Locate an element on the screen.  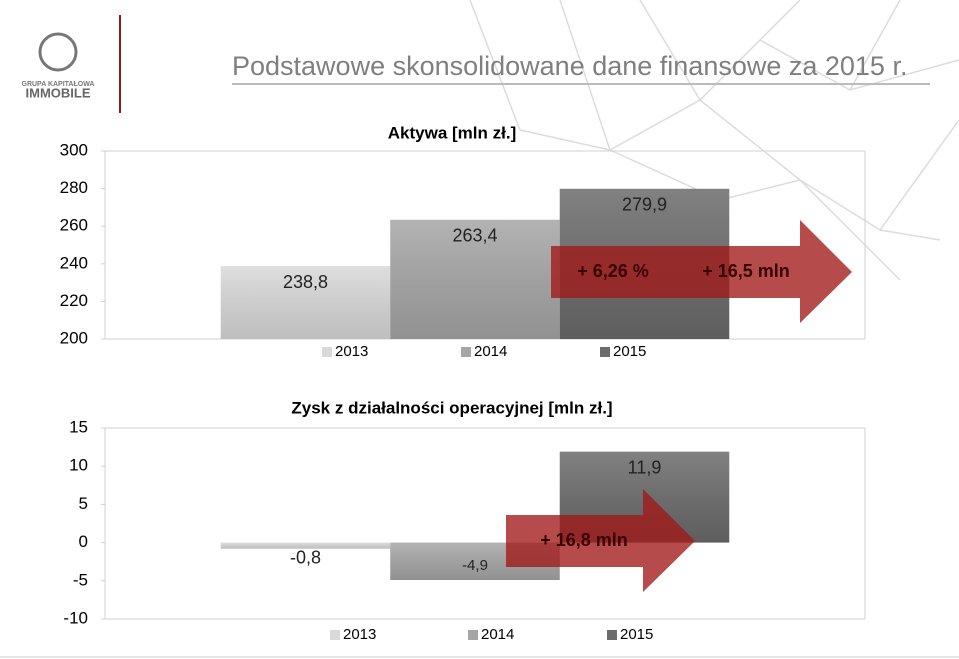
logo-bottom: IMMOBILE is located at coordinates (58, 92).